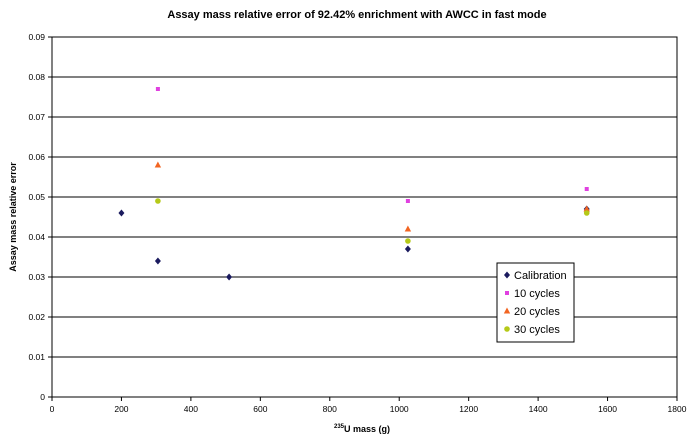 This screenshot has height=436, width=698. I want to click on y-tick-label: 0.04, so click(36, 237).